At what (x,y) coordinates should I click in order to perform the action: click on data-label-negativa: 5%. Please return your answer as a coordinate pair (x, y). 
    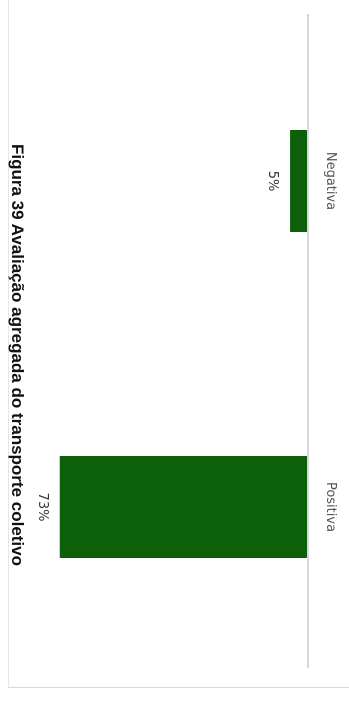
    Looking at the image, I should click on (272, 181).